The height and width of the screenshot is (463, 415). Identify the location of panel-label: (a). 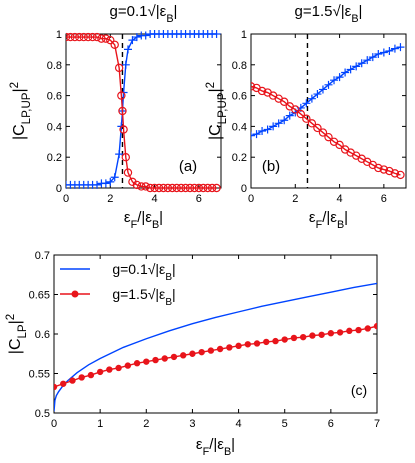
(188, 166).